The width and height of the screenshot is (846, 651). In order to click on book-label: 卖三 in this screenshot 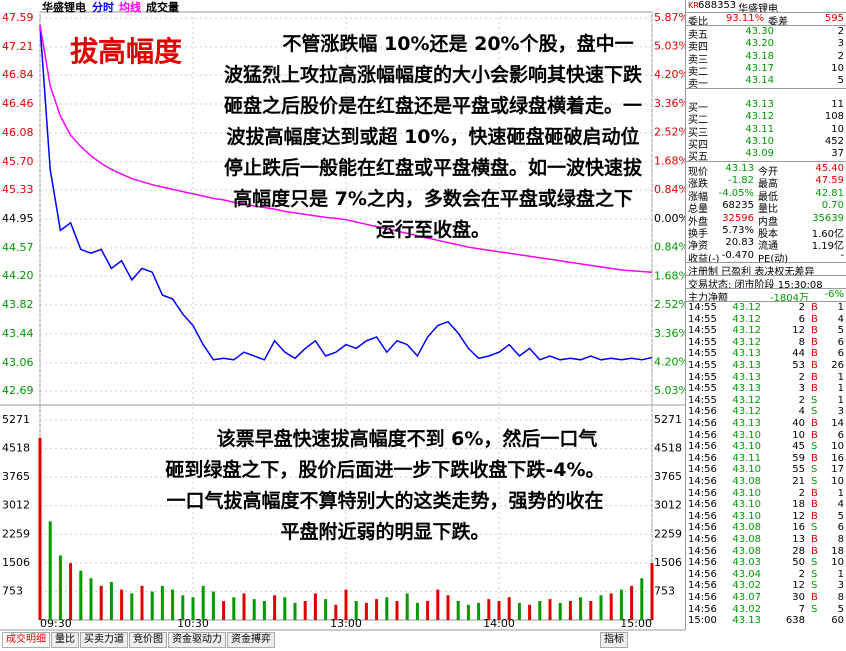, I will do `click(698, 60)`.